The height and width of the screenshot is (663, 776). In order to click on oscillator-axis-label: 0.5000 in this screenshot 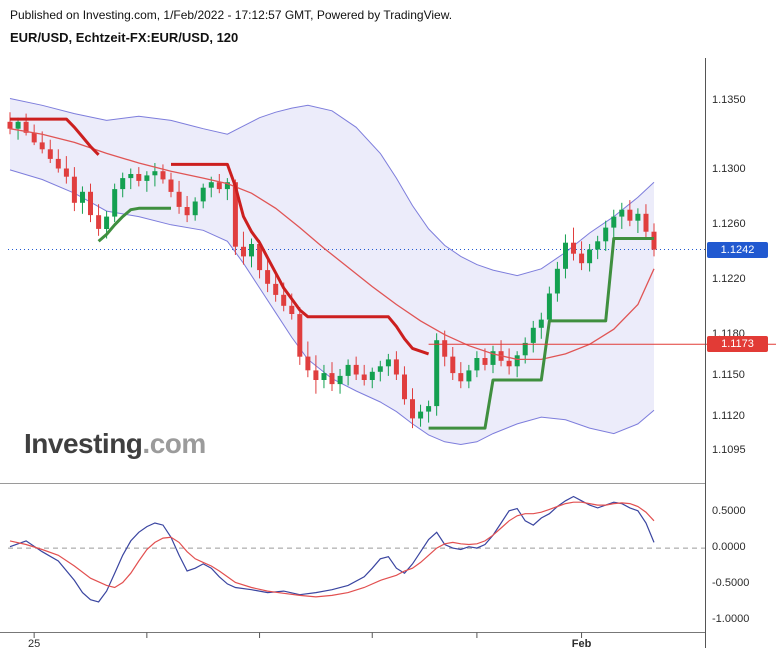, I will do `click(729, 511)`.